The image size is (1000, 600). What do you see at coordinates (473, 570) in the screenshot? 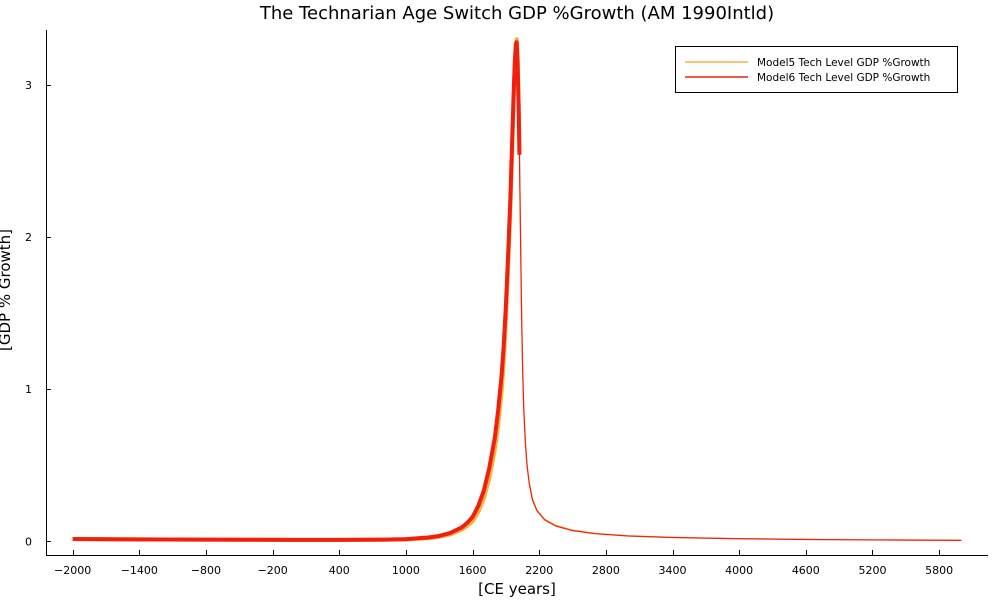
I see `x-tick-label: 1600` at bounding box center [473, 570].